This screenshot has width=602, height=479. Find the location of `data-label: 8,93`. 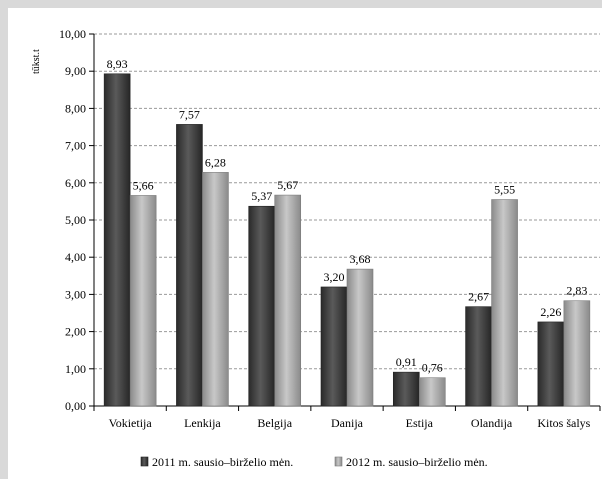

data-label: 8,93 is located at coordinates (117, 64).